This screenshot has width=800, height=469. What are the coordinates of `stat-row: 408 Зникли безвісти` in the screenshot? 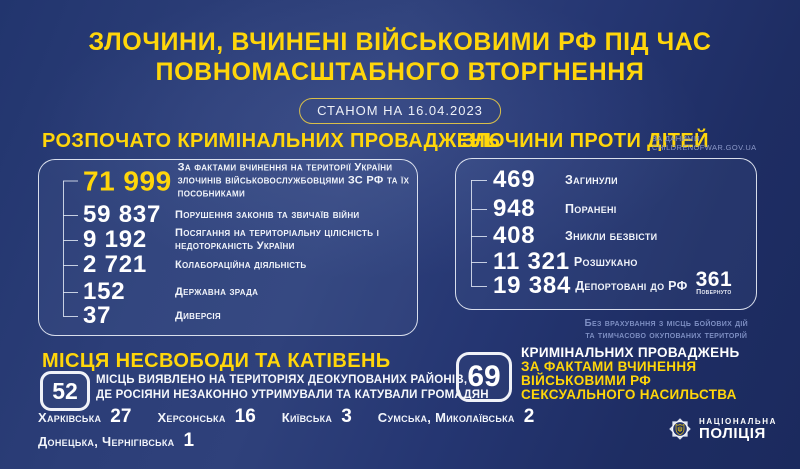 It's located at (612, 236).